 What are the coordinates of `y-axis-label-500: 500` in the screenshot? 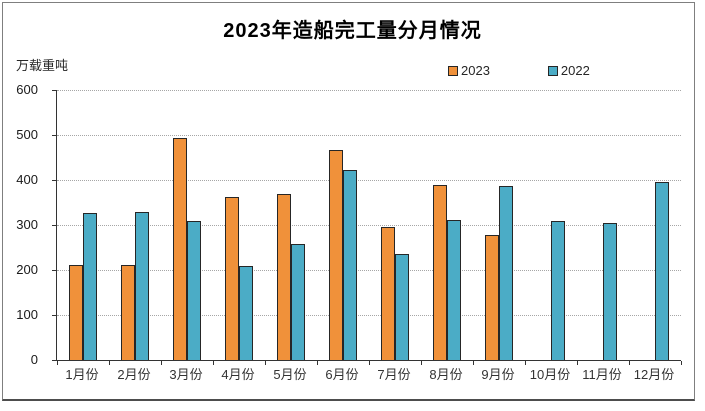 It's located at (27, 134).